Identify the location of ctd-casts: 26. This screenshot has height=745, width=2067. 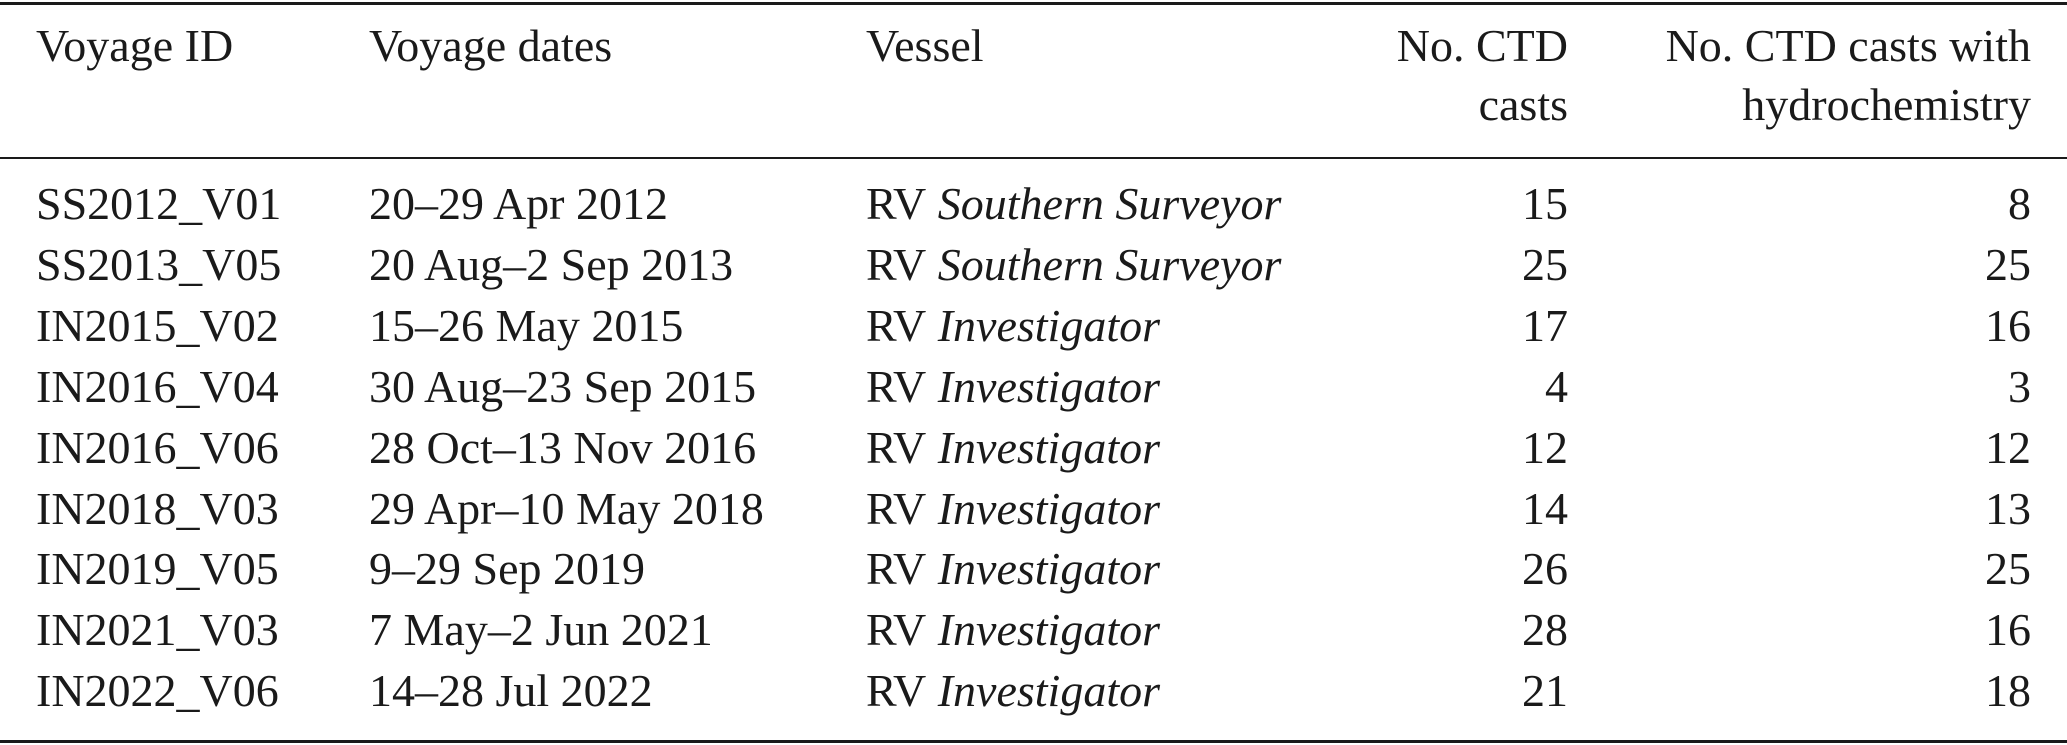
(1545, 569).